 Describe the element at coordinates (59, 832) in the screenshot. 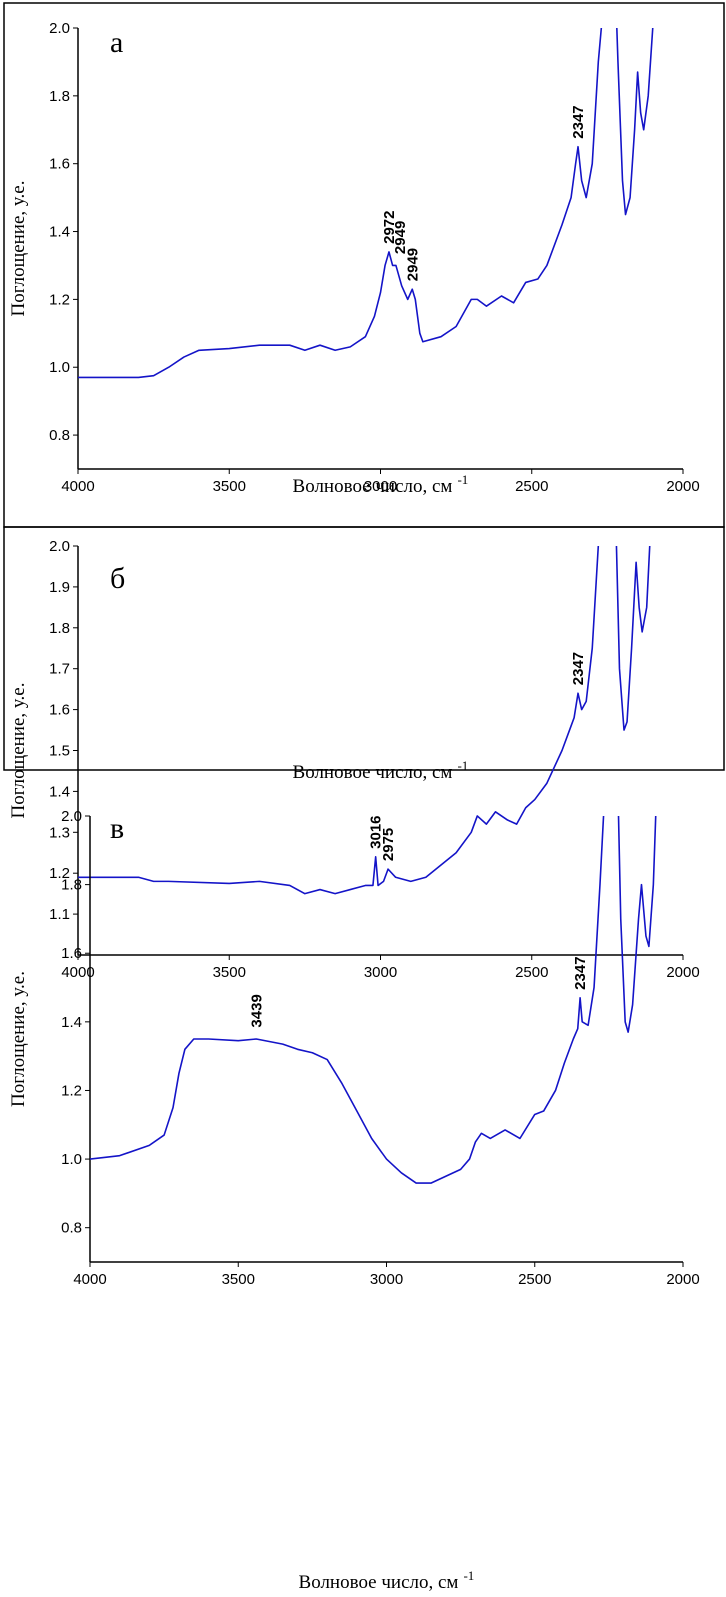

I see `y-tick-label: 1.3` at that location.